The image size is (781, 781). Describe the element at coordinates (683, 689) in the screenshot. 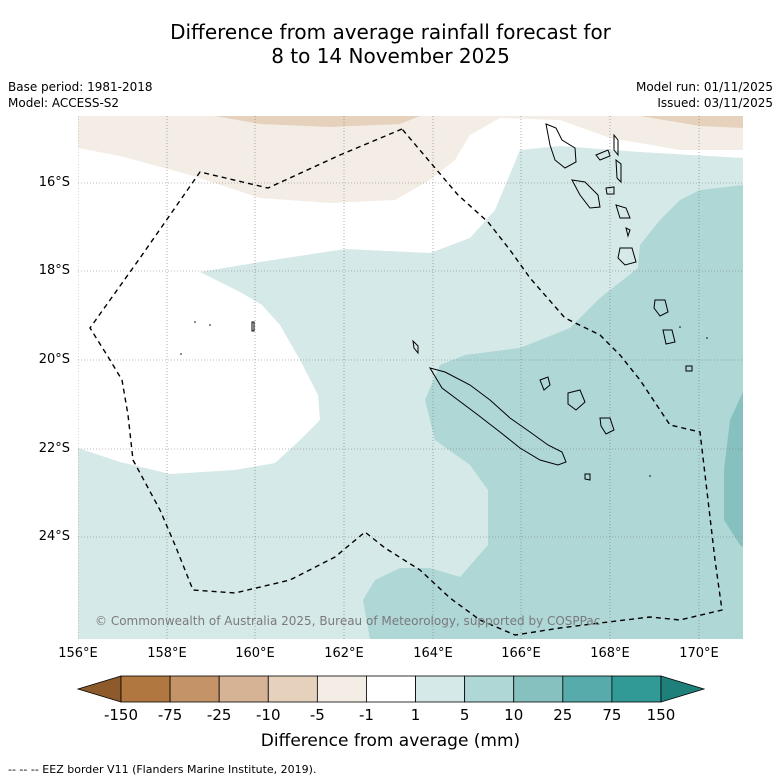

I see `colorbar-arrow-high` at that location.